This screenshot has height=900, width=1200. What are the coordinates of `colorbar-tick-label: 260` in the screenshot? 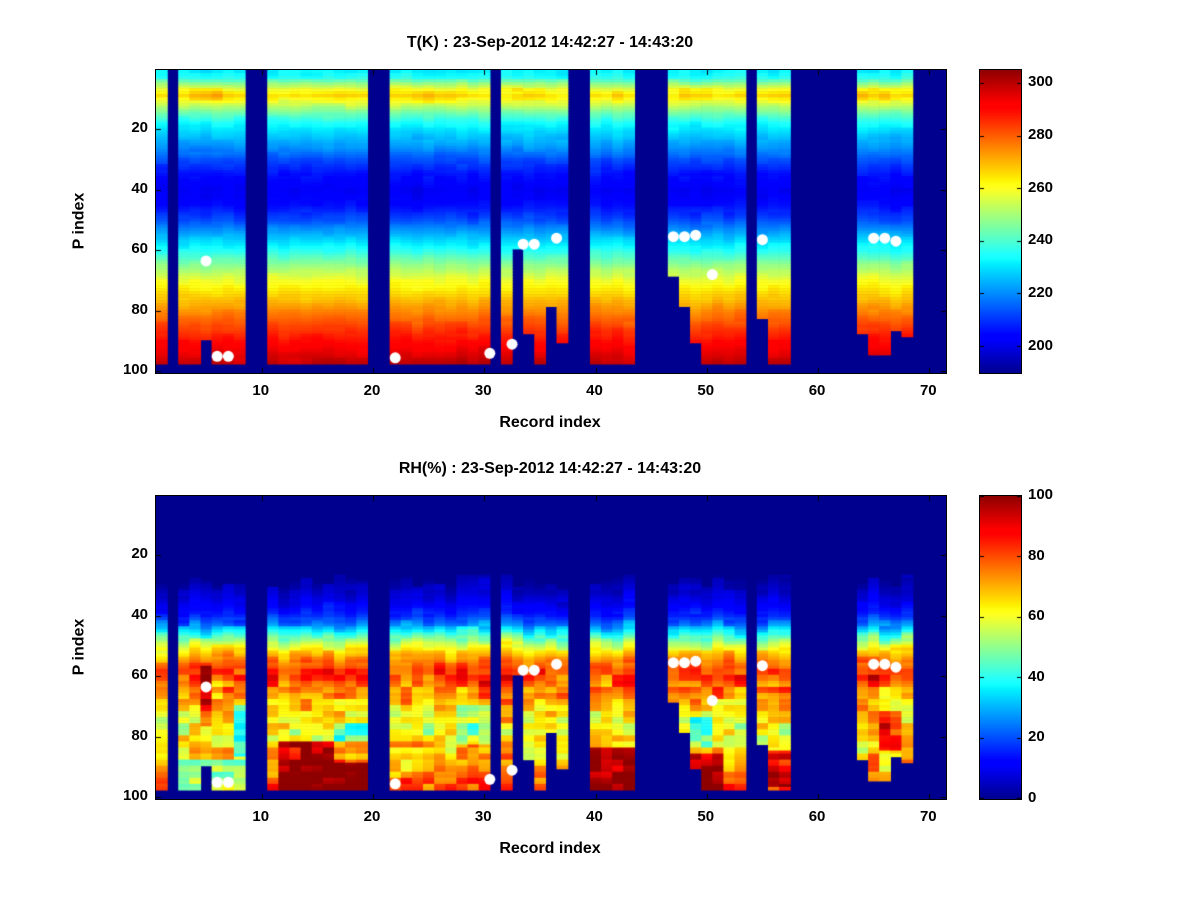 It's located at (1041, 187).